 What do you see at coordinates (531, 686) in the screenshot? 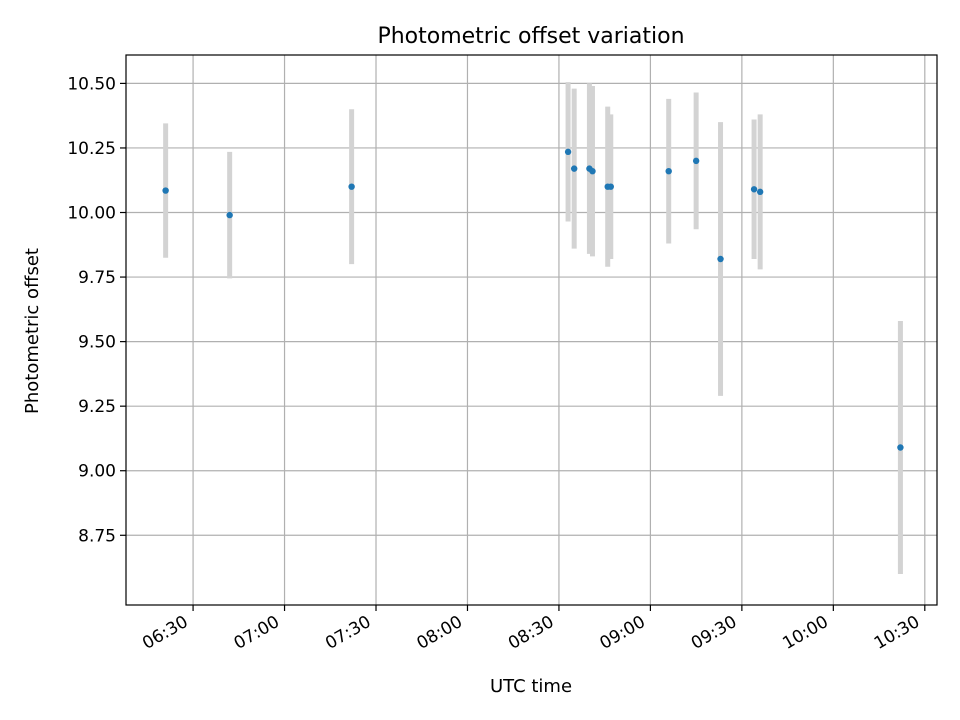
I see `x-axis-label: UTC time` at bounding box center [531, 686].